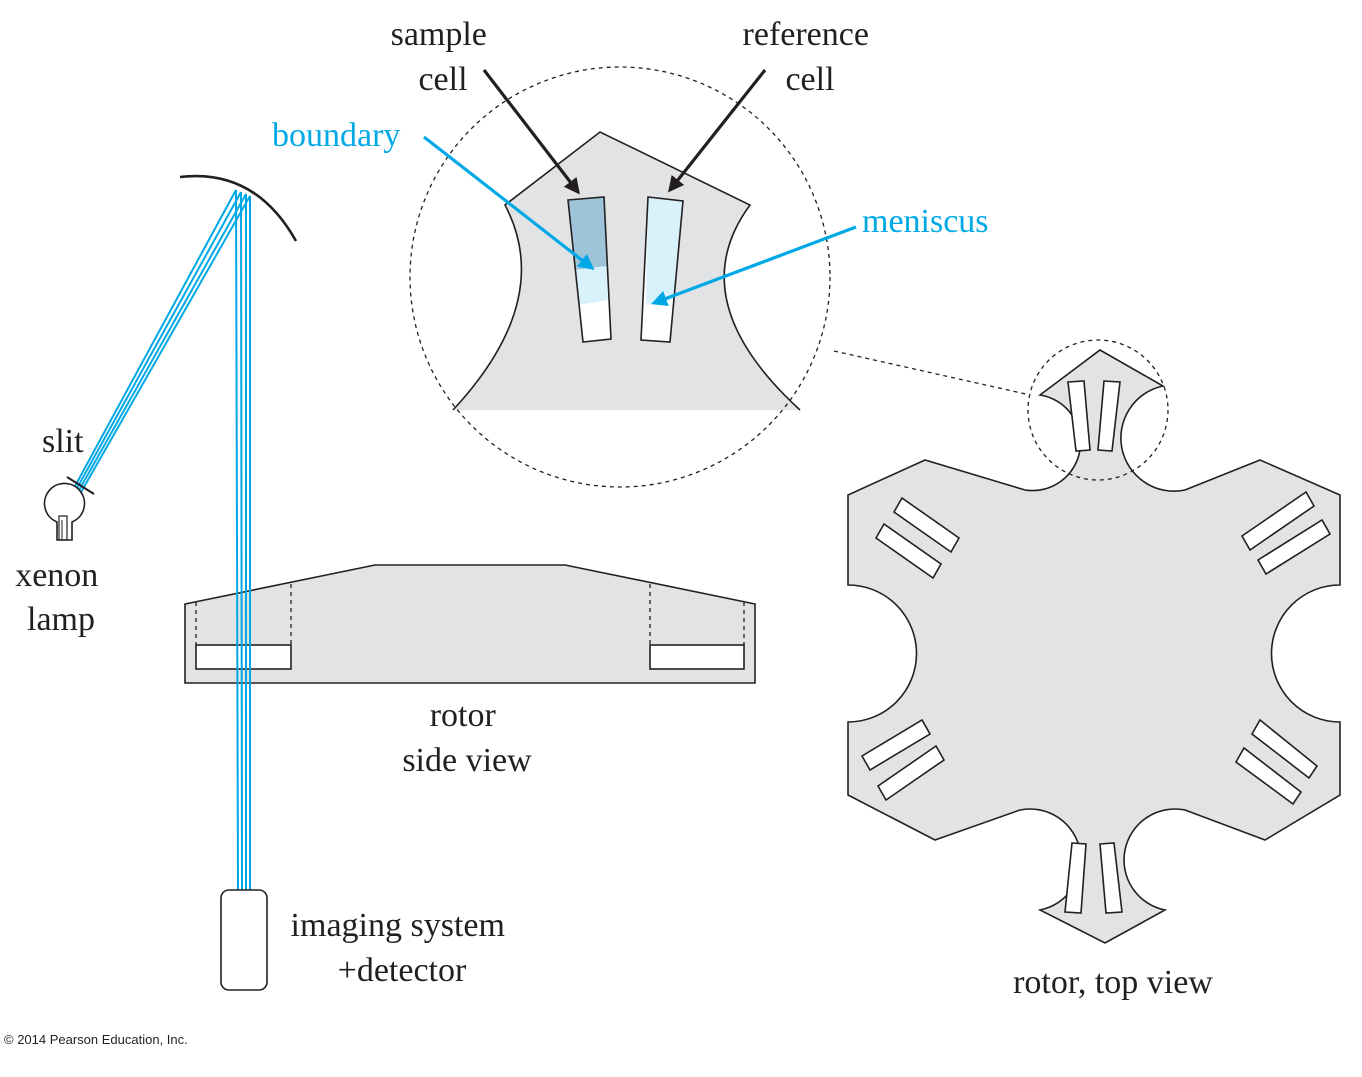  I want to click on rotor-cell-pair-upper-left, so click(917, 538).